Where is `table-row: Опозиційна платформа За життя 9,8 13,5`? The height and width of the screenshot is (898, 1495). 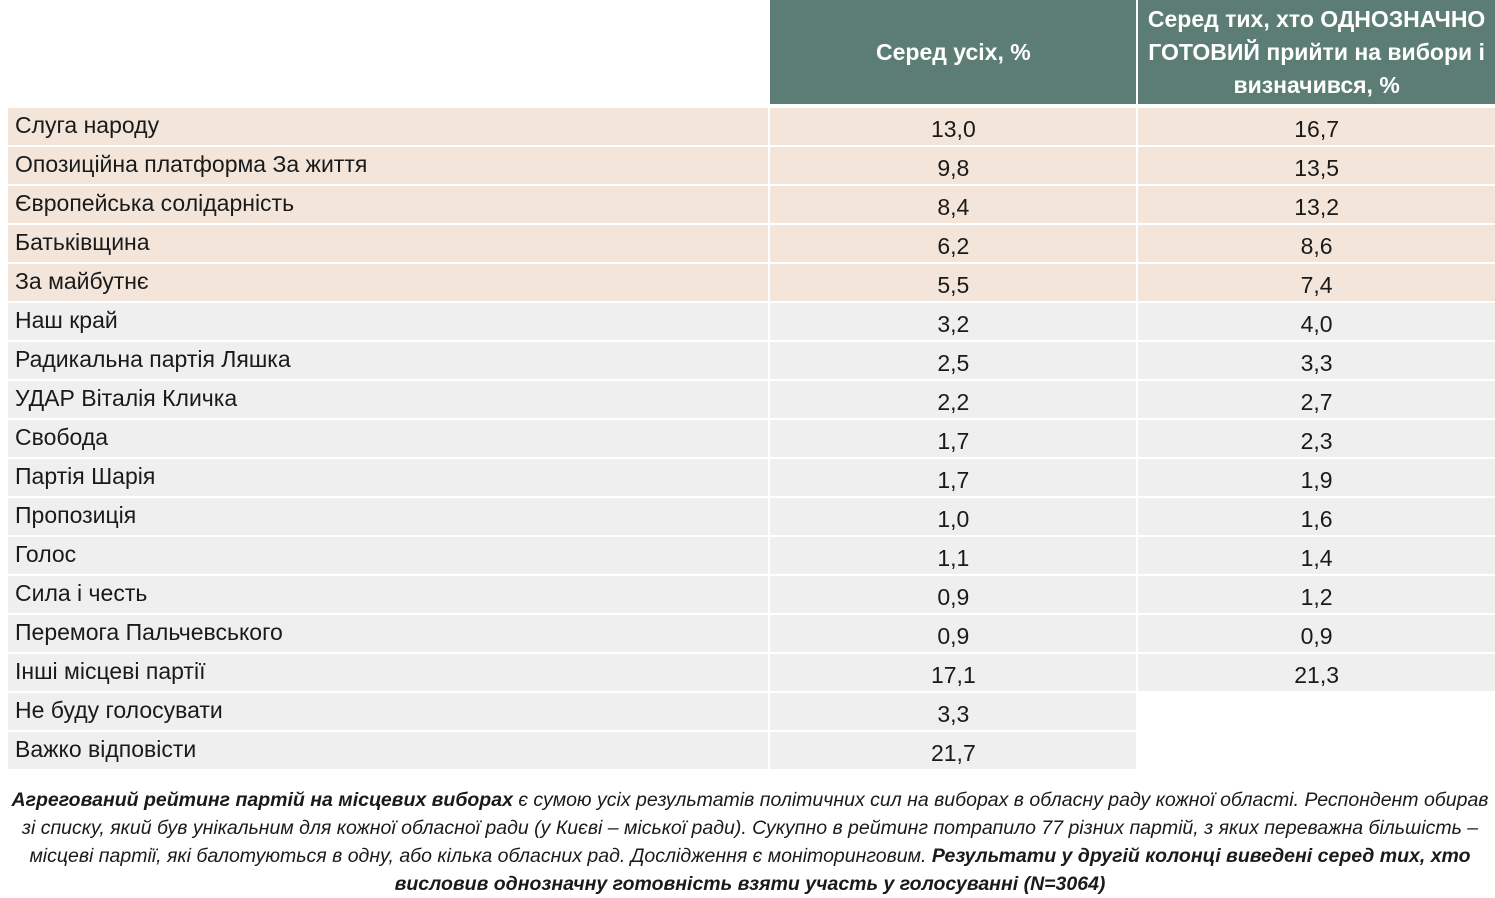
table-row: Опозиційна платформа За життя 9,8 13,5 is located at coordinates (751, 165).